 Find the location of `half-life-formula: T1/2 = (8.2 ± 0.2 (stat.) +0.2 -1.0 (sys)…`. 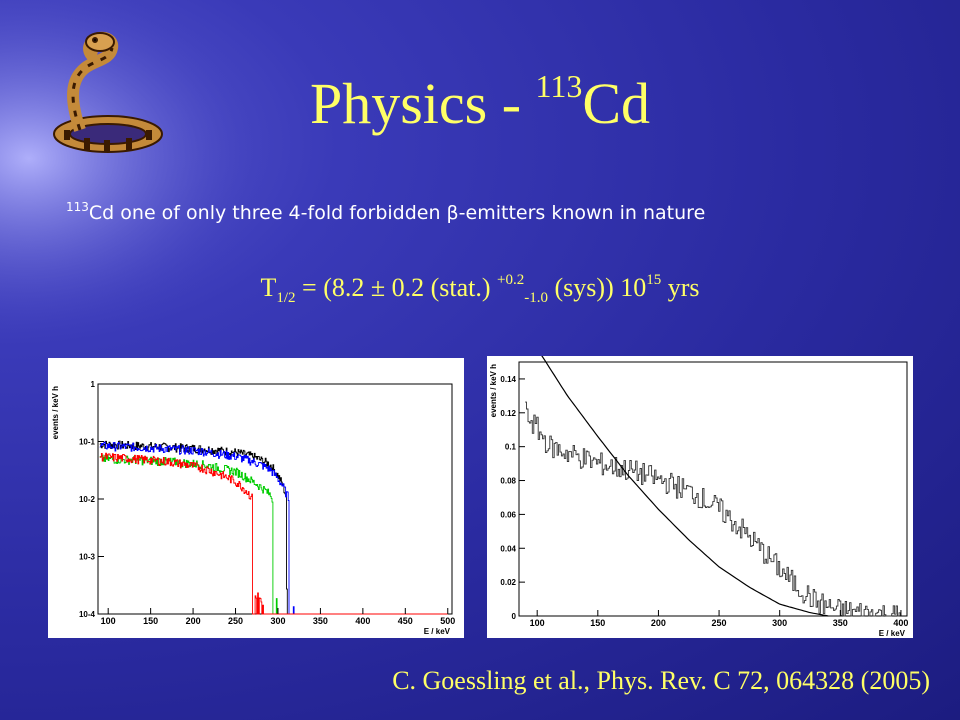

half-life-formula: T1/2 = (8.2 ± 0.2 (stat.) +0.2 -1.0 (sys)… is located at coordinates (480, 289).